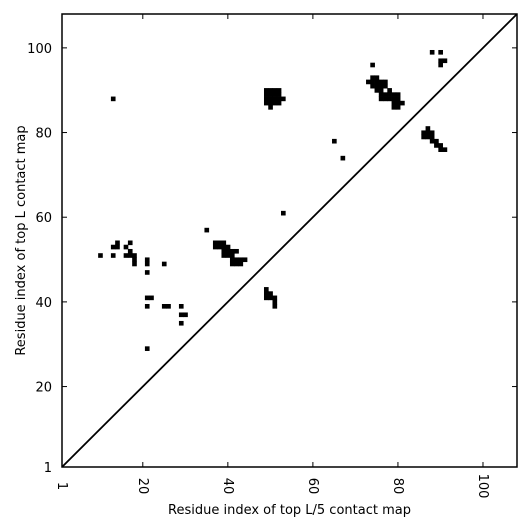 Image resolution: width=531 pixels, height=531 pixels. Describe the element at coordinates (289, 510) in the screenshot. I see `x-axis-label: Residue index of top L/5 contact map` at that location.